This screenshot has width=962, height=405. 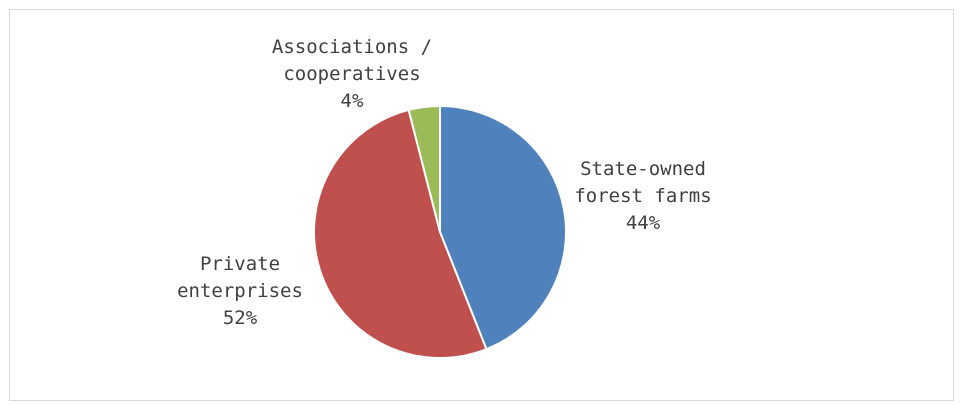 What do you see at coordinates (400, 233) in the screenshot?
I see `pie-slice-private-enterprises` at bounding box center [400, 233].